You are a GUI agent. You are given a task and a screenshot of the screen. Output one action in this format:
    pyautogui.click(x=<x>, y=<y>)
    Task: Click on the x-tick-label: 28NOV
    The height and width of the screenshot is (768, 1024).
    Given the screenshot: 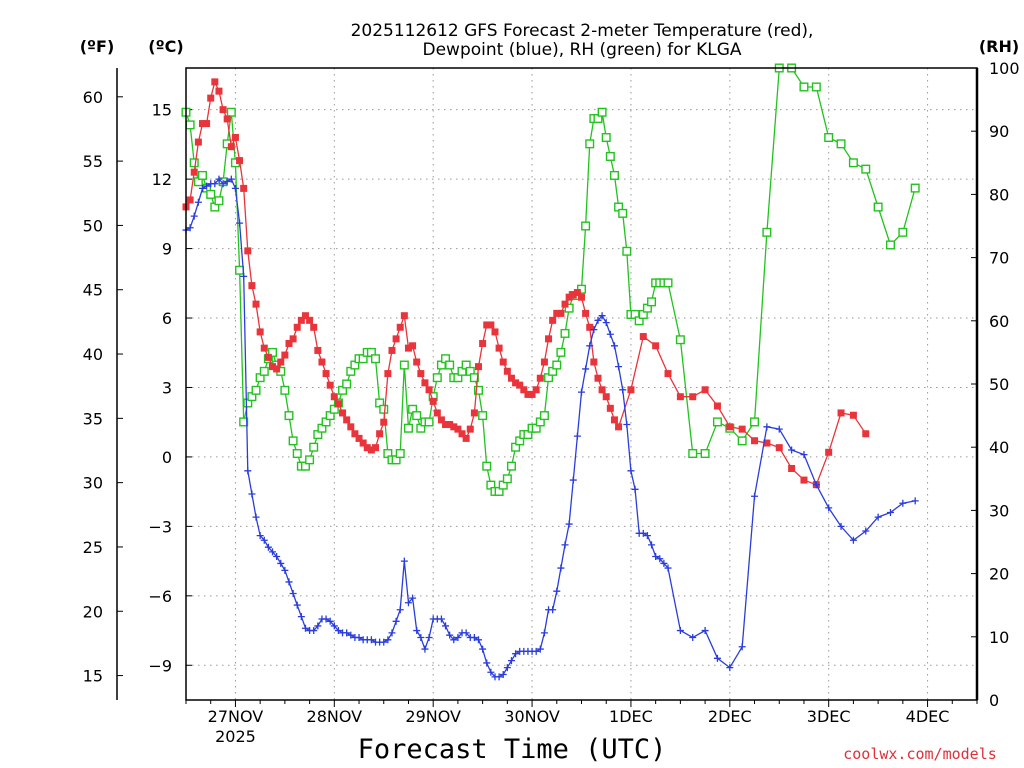 What is the action you would take?
    pyautogui.click(x=335, y=716)
    